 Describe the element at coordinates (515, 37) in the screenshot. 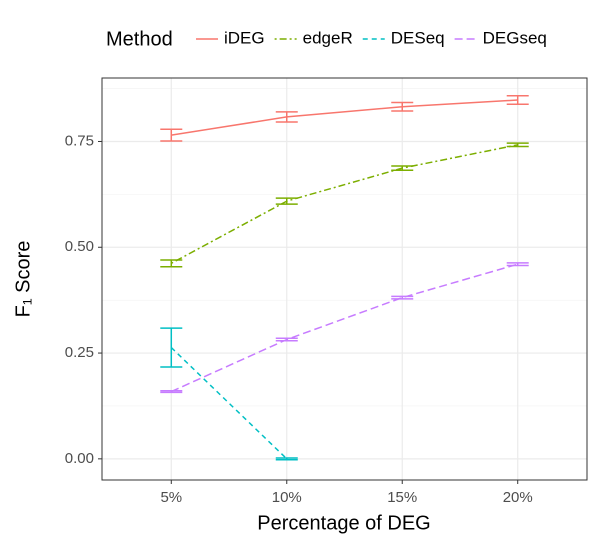

I see `legend-label: DEGseq` at that location.